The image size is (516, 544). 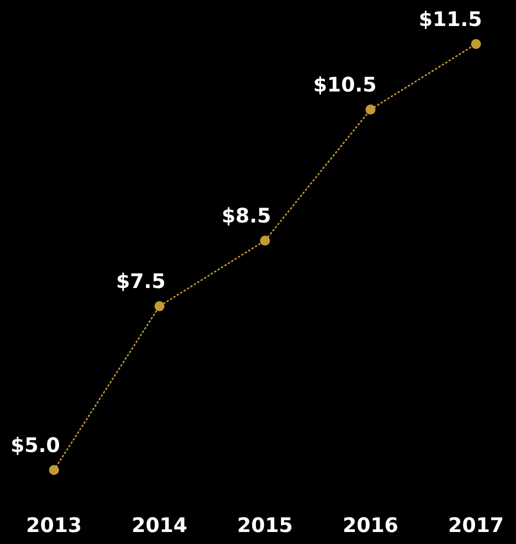 What do you see at coordinates (35, 445) in the screenshot?
I see `data-label: $5.0` at bounding box center [35, 445].